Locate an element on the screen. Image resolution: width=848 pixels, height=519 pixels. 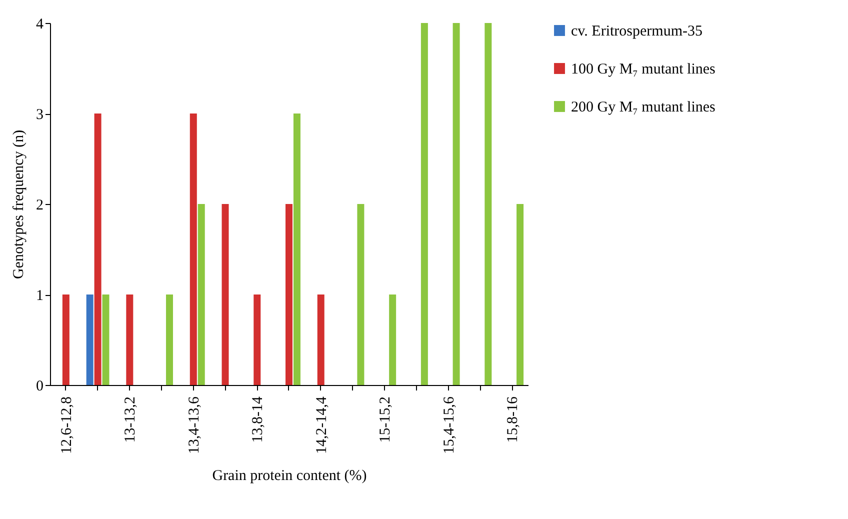
x-tick-label: 15-15,2 is located at coordinates (386, 419).